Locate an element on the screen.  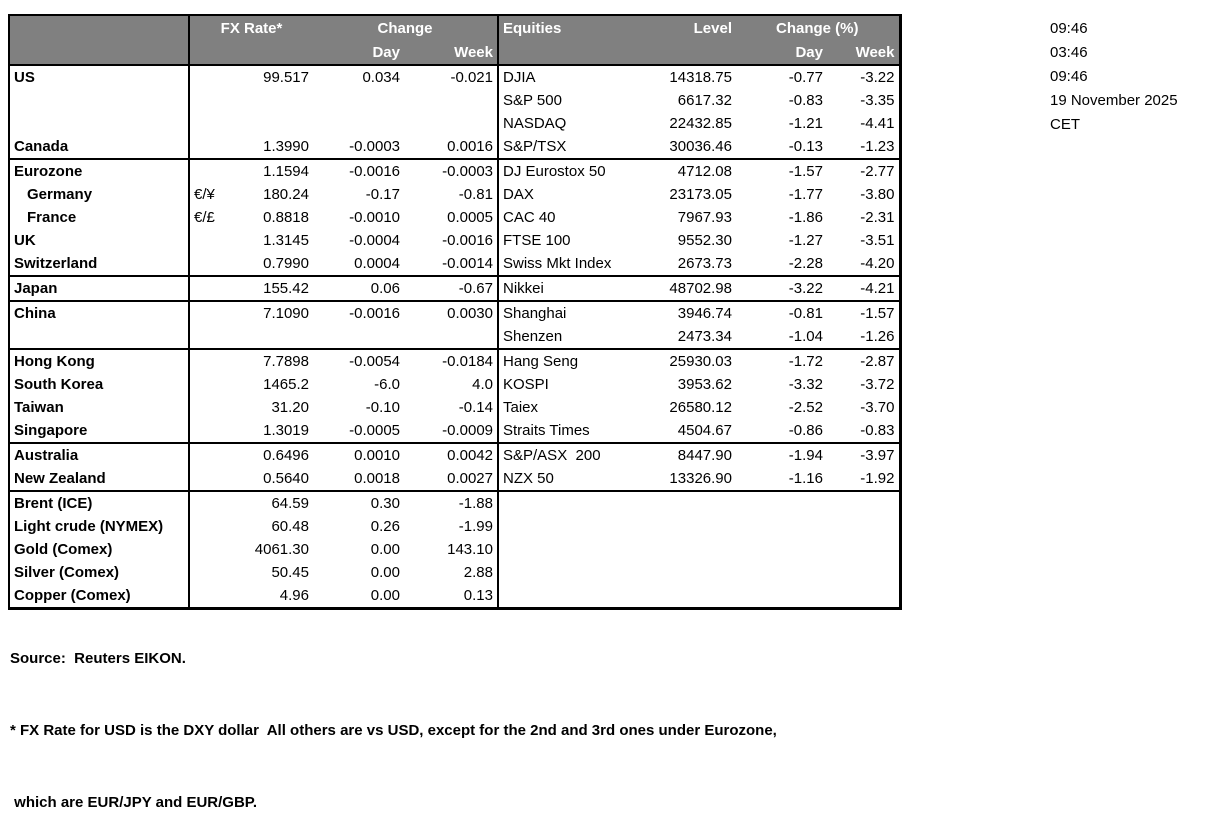
fx-day-change-cell: -0.0016 is located at coordinates (374, 171).